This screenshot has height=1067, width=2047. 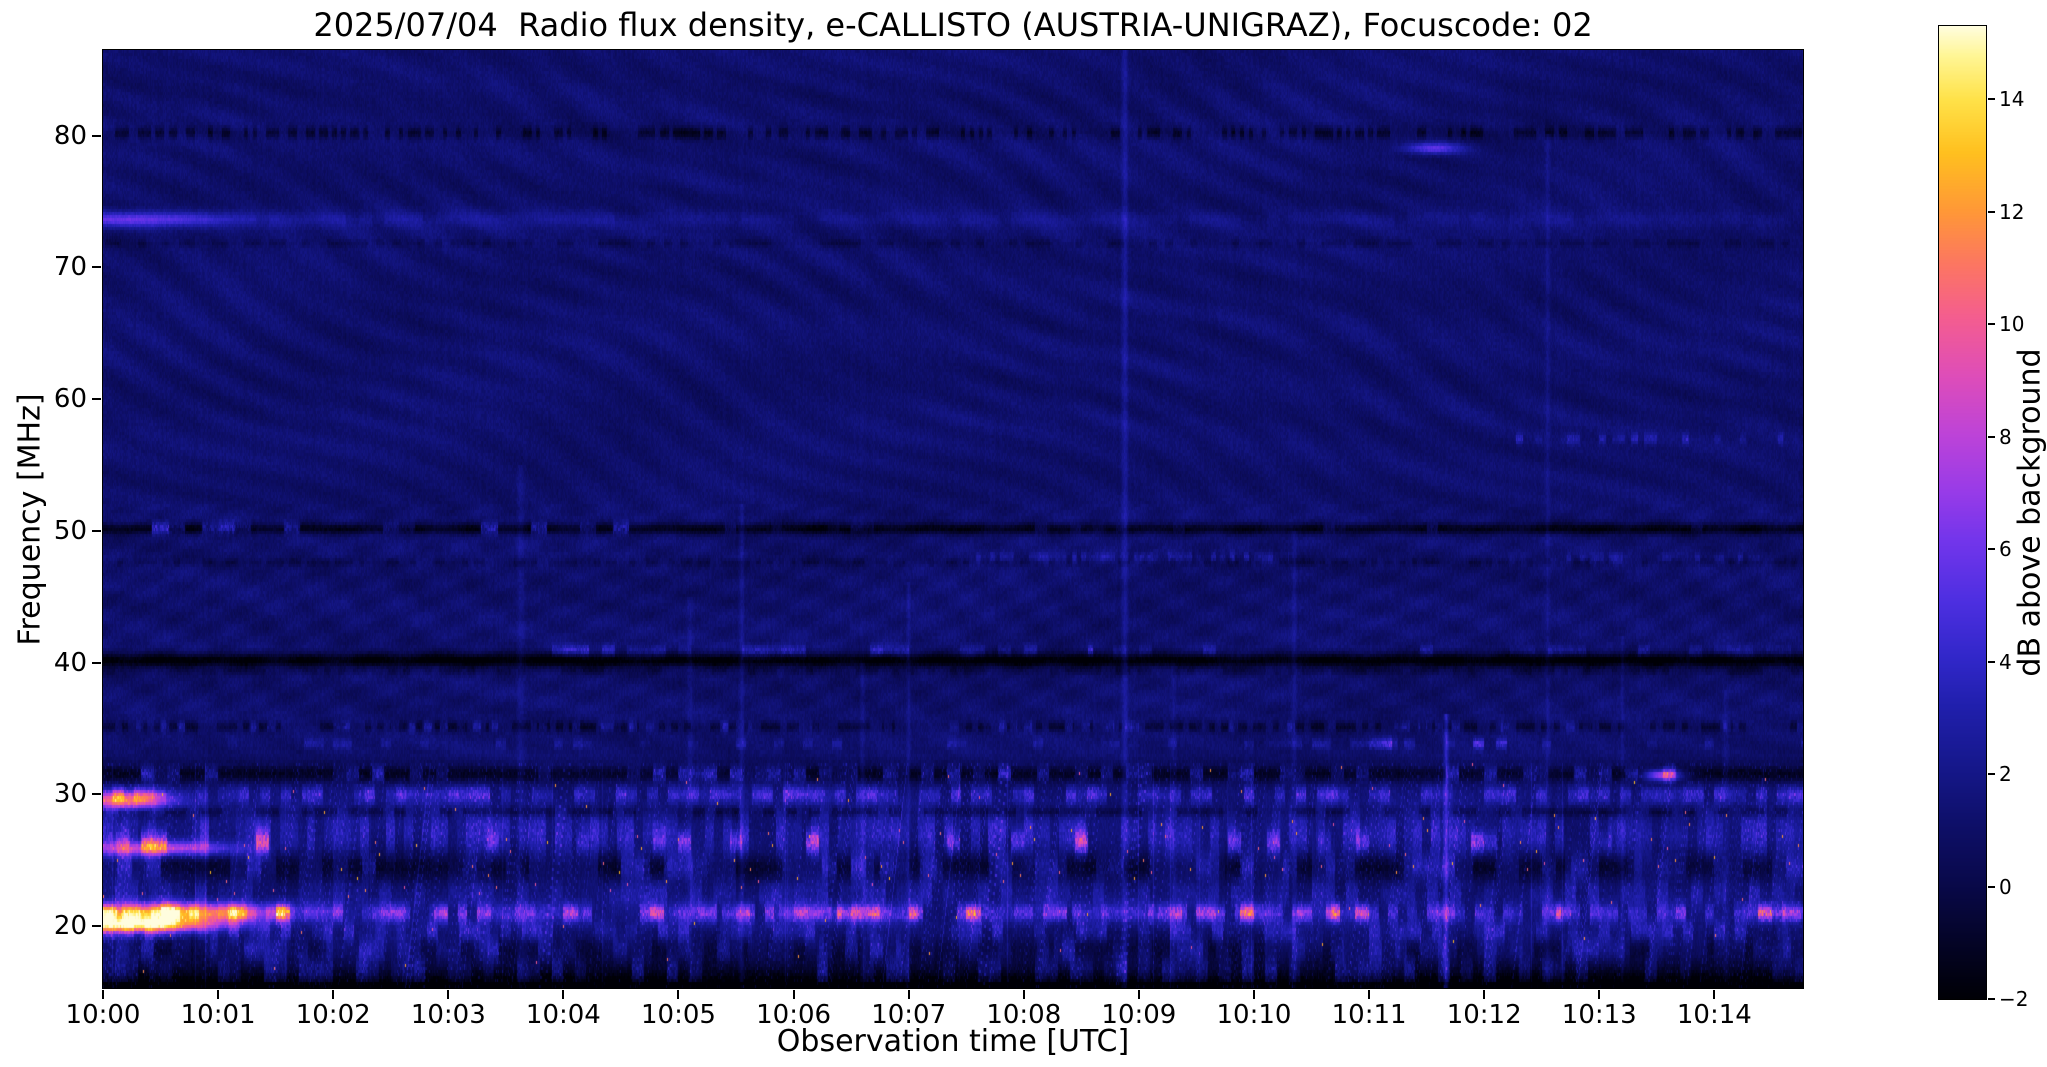 What do you see at coordinates (70, 530) in the screenshot?
I see `y-tick-label: 50` at bounding box center [70, 530].